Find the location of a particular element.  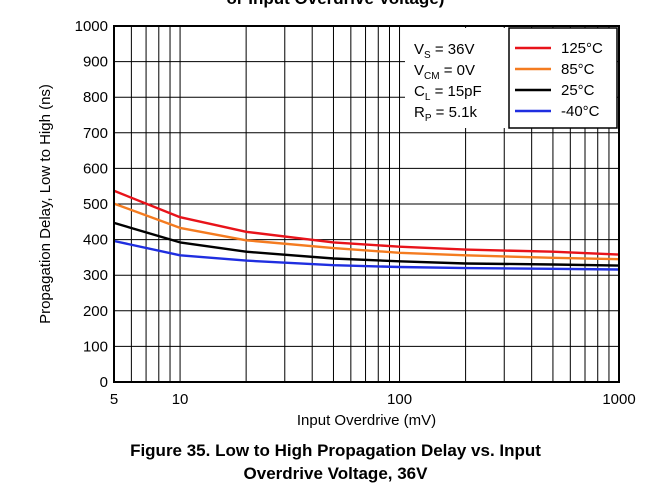

y-tick-label: 800 is located at coordinates (95, 97).